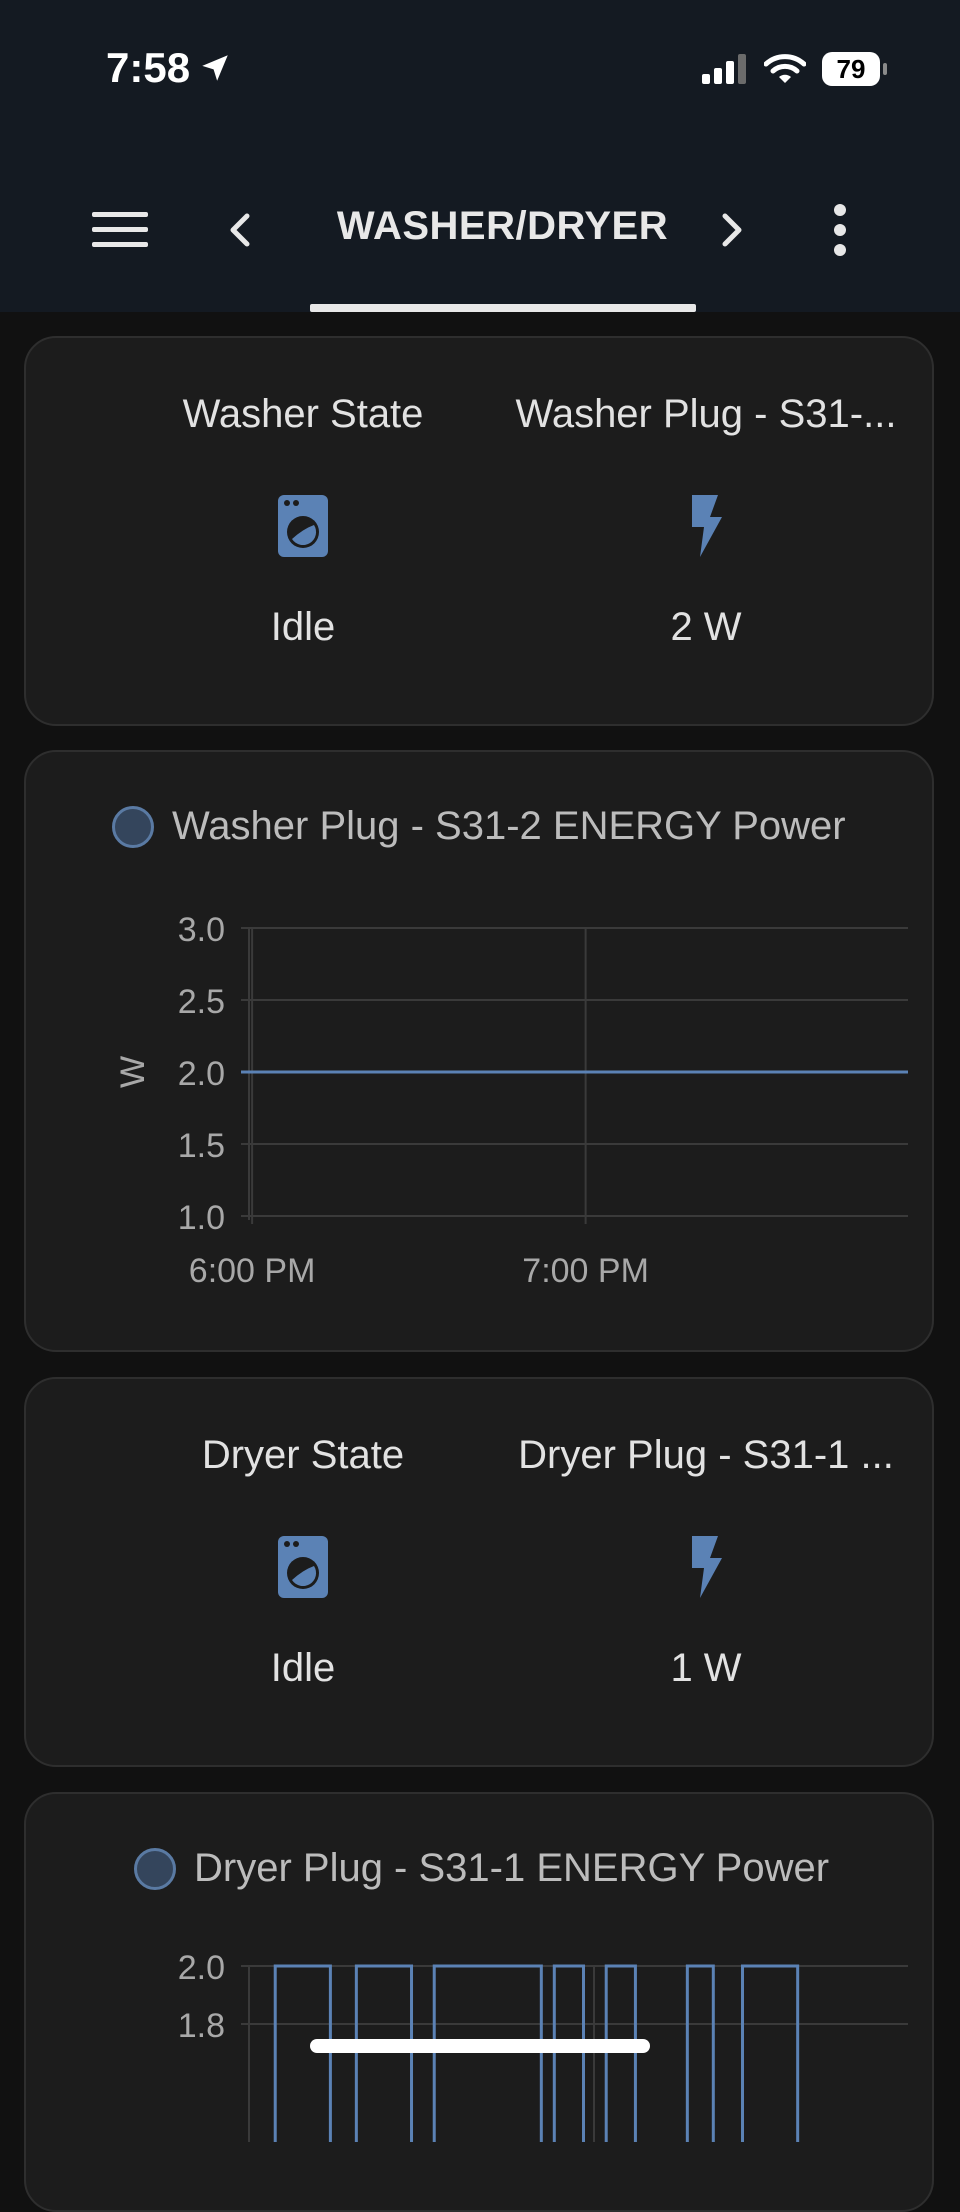 This screenshot has width=960, height=2212. I want to click on app-header: 7:58 79 WASHER/DRYER, so click(480, 156).